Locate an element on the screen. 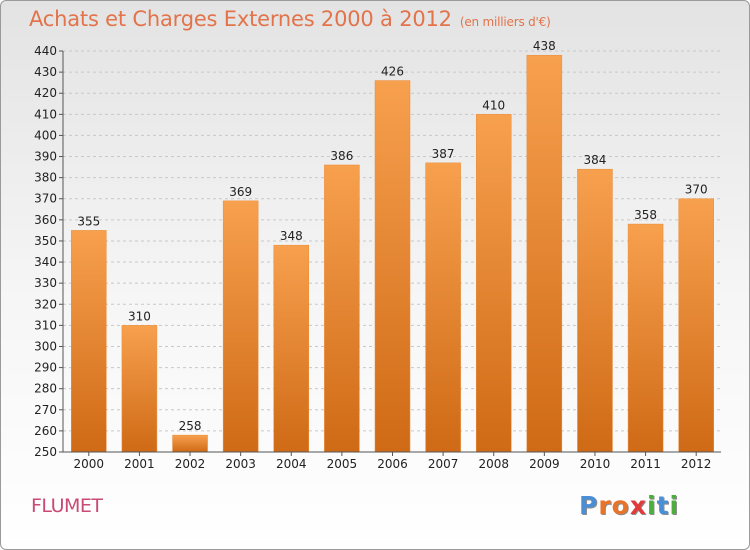 The width and height of the screenshot is (750, 550). y-tick-label: 270 is located at coordinates (45, 410).